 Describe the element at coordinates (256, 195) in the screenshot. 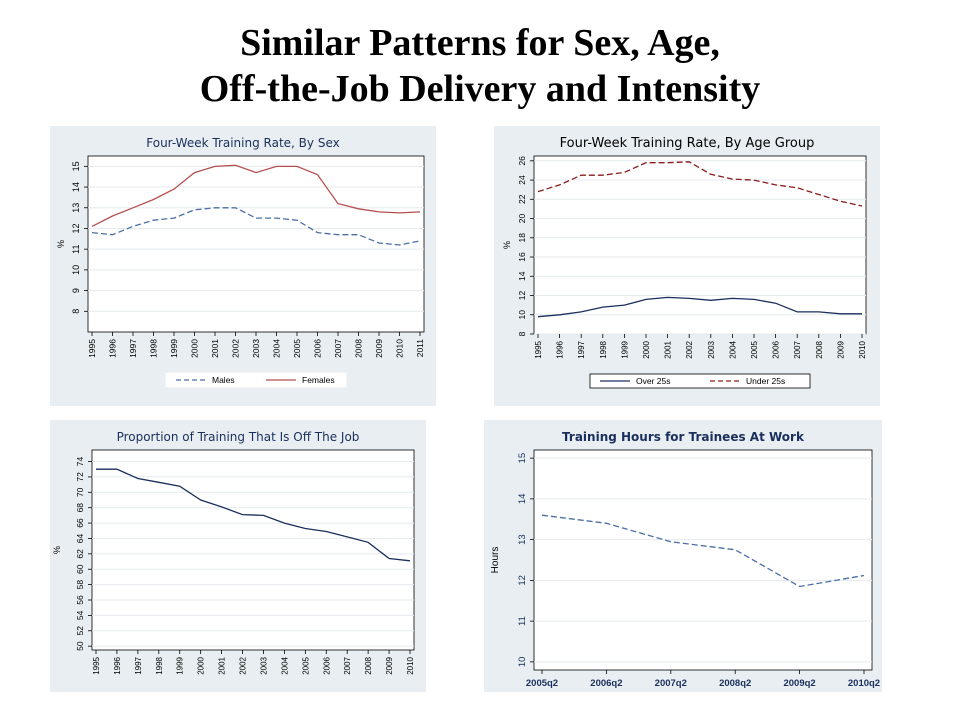

I see `series-line-females` at that location.